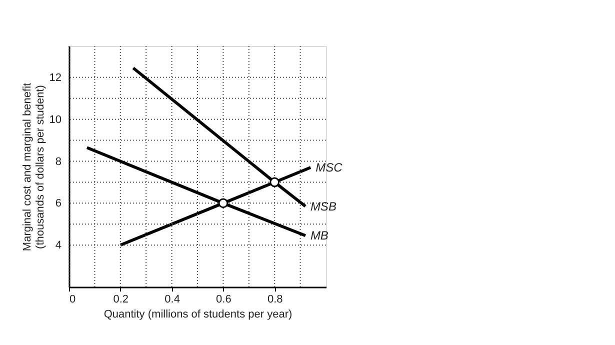 Image resolution: width=615 pixels, height=345 pixels. What do you see at coordinates (73, 300) in the screenshot?
I see `x-tick-label: 0` at bounding box center [73, 300].